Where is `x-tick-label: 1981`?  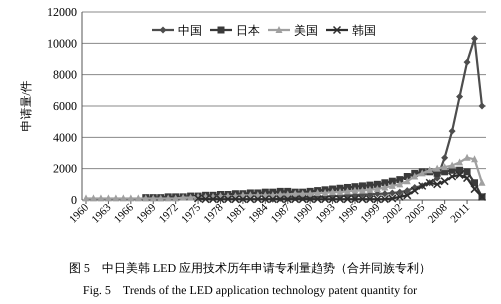 x-tick-label: 1981 is located at coordinates (236, 214).